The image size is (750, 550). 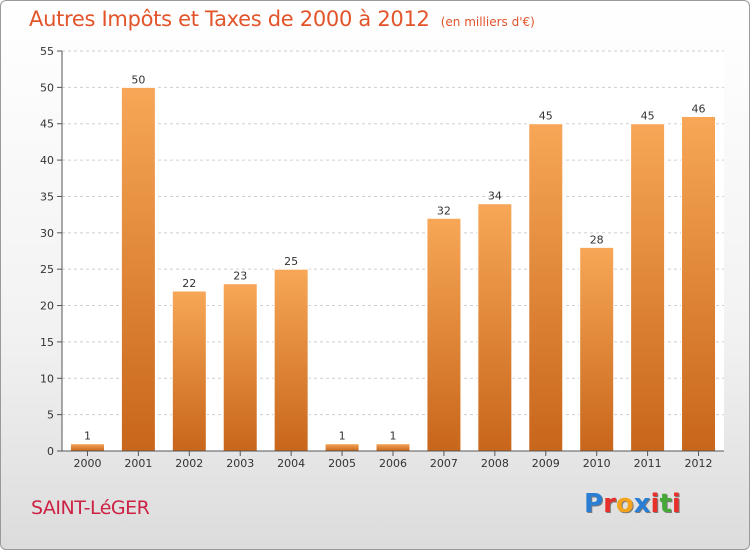 What do you see at coordinates (597, 463) in the screenshot?
I see `x-tick-label: 2010` at bounding box center [597, 463].